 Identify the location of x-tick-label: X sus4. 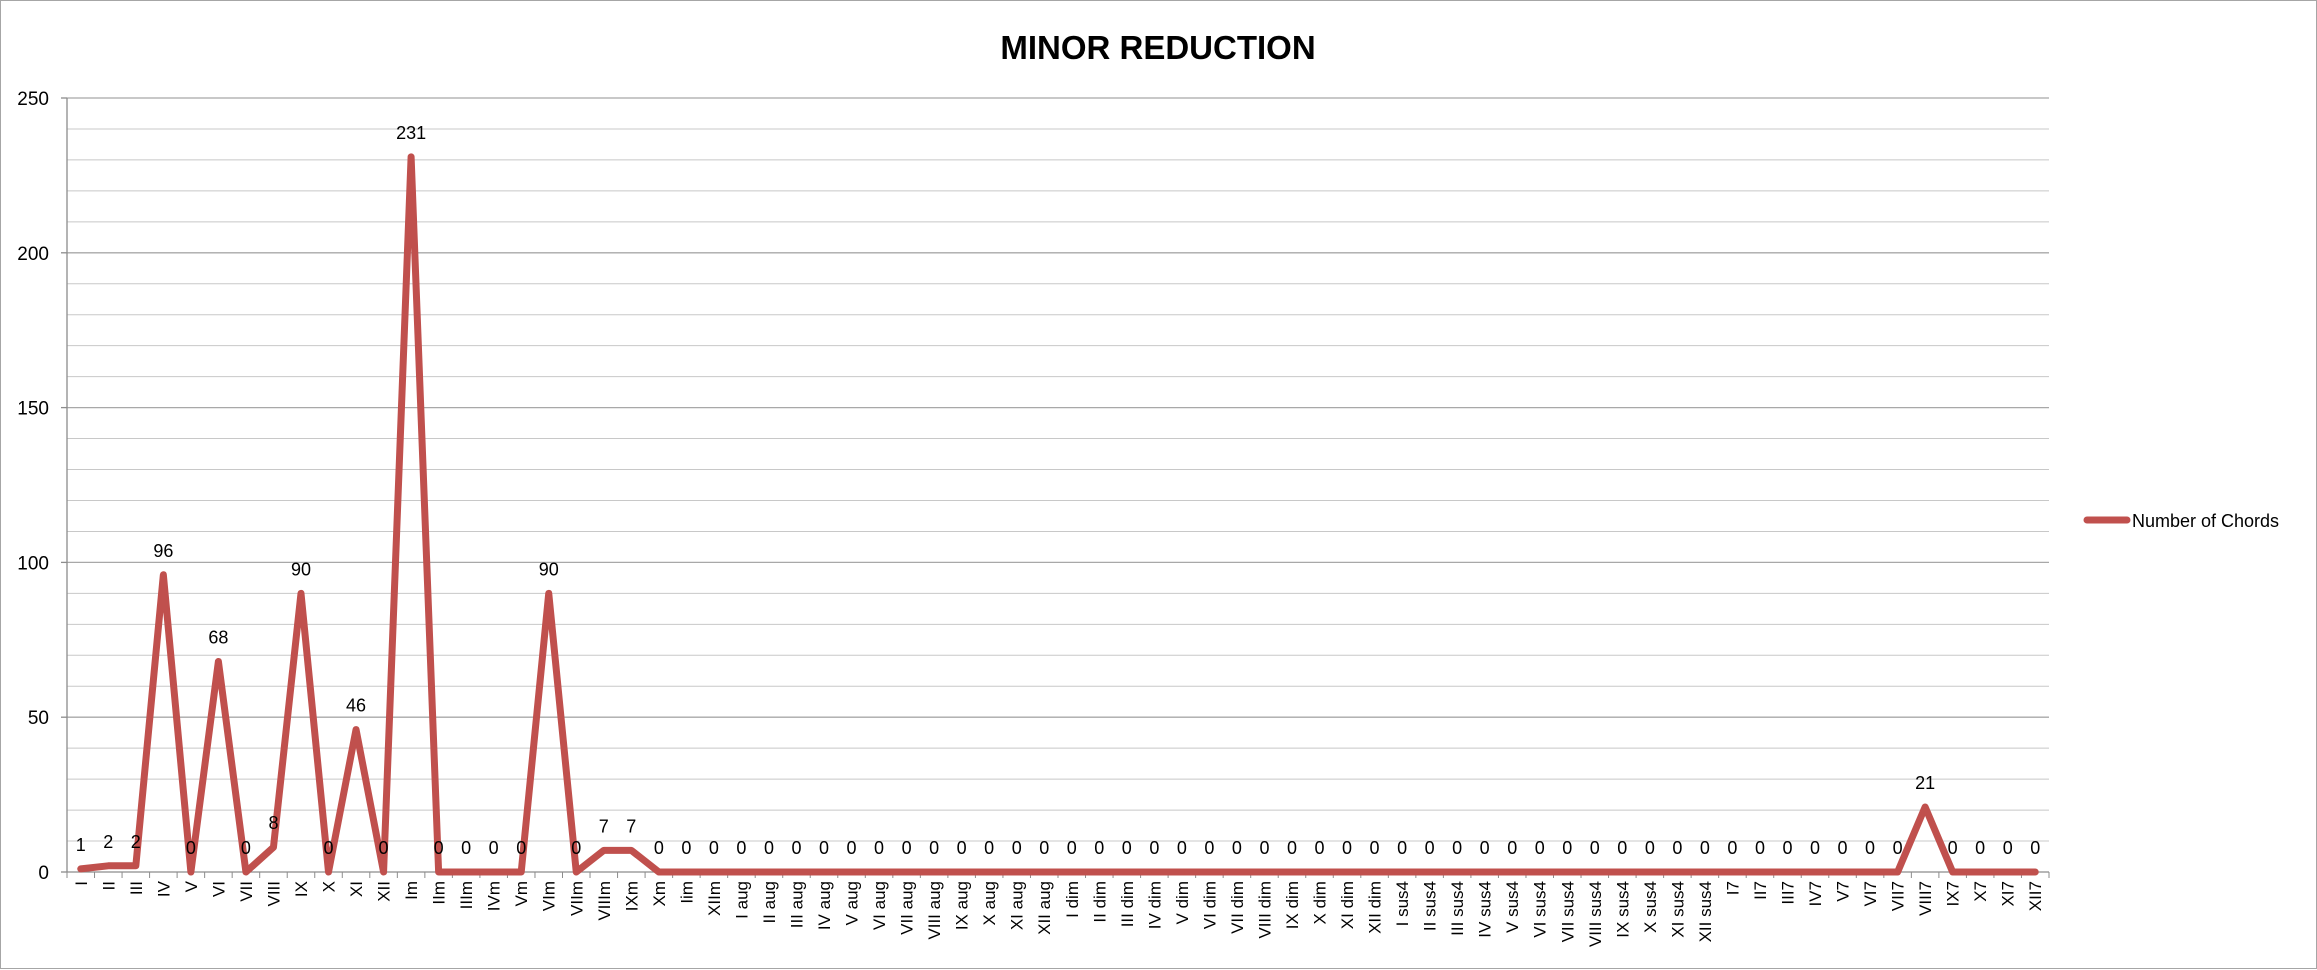
(1650, 907).